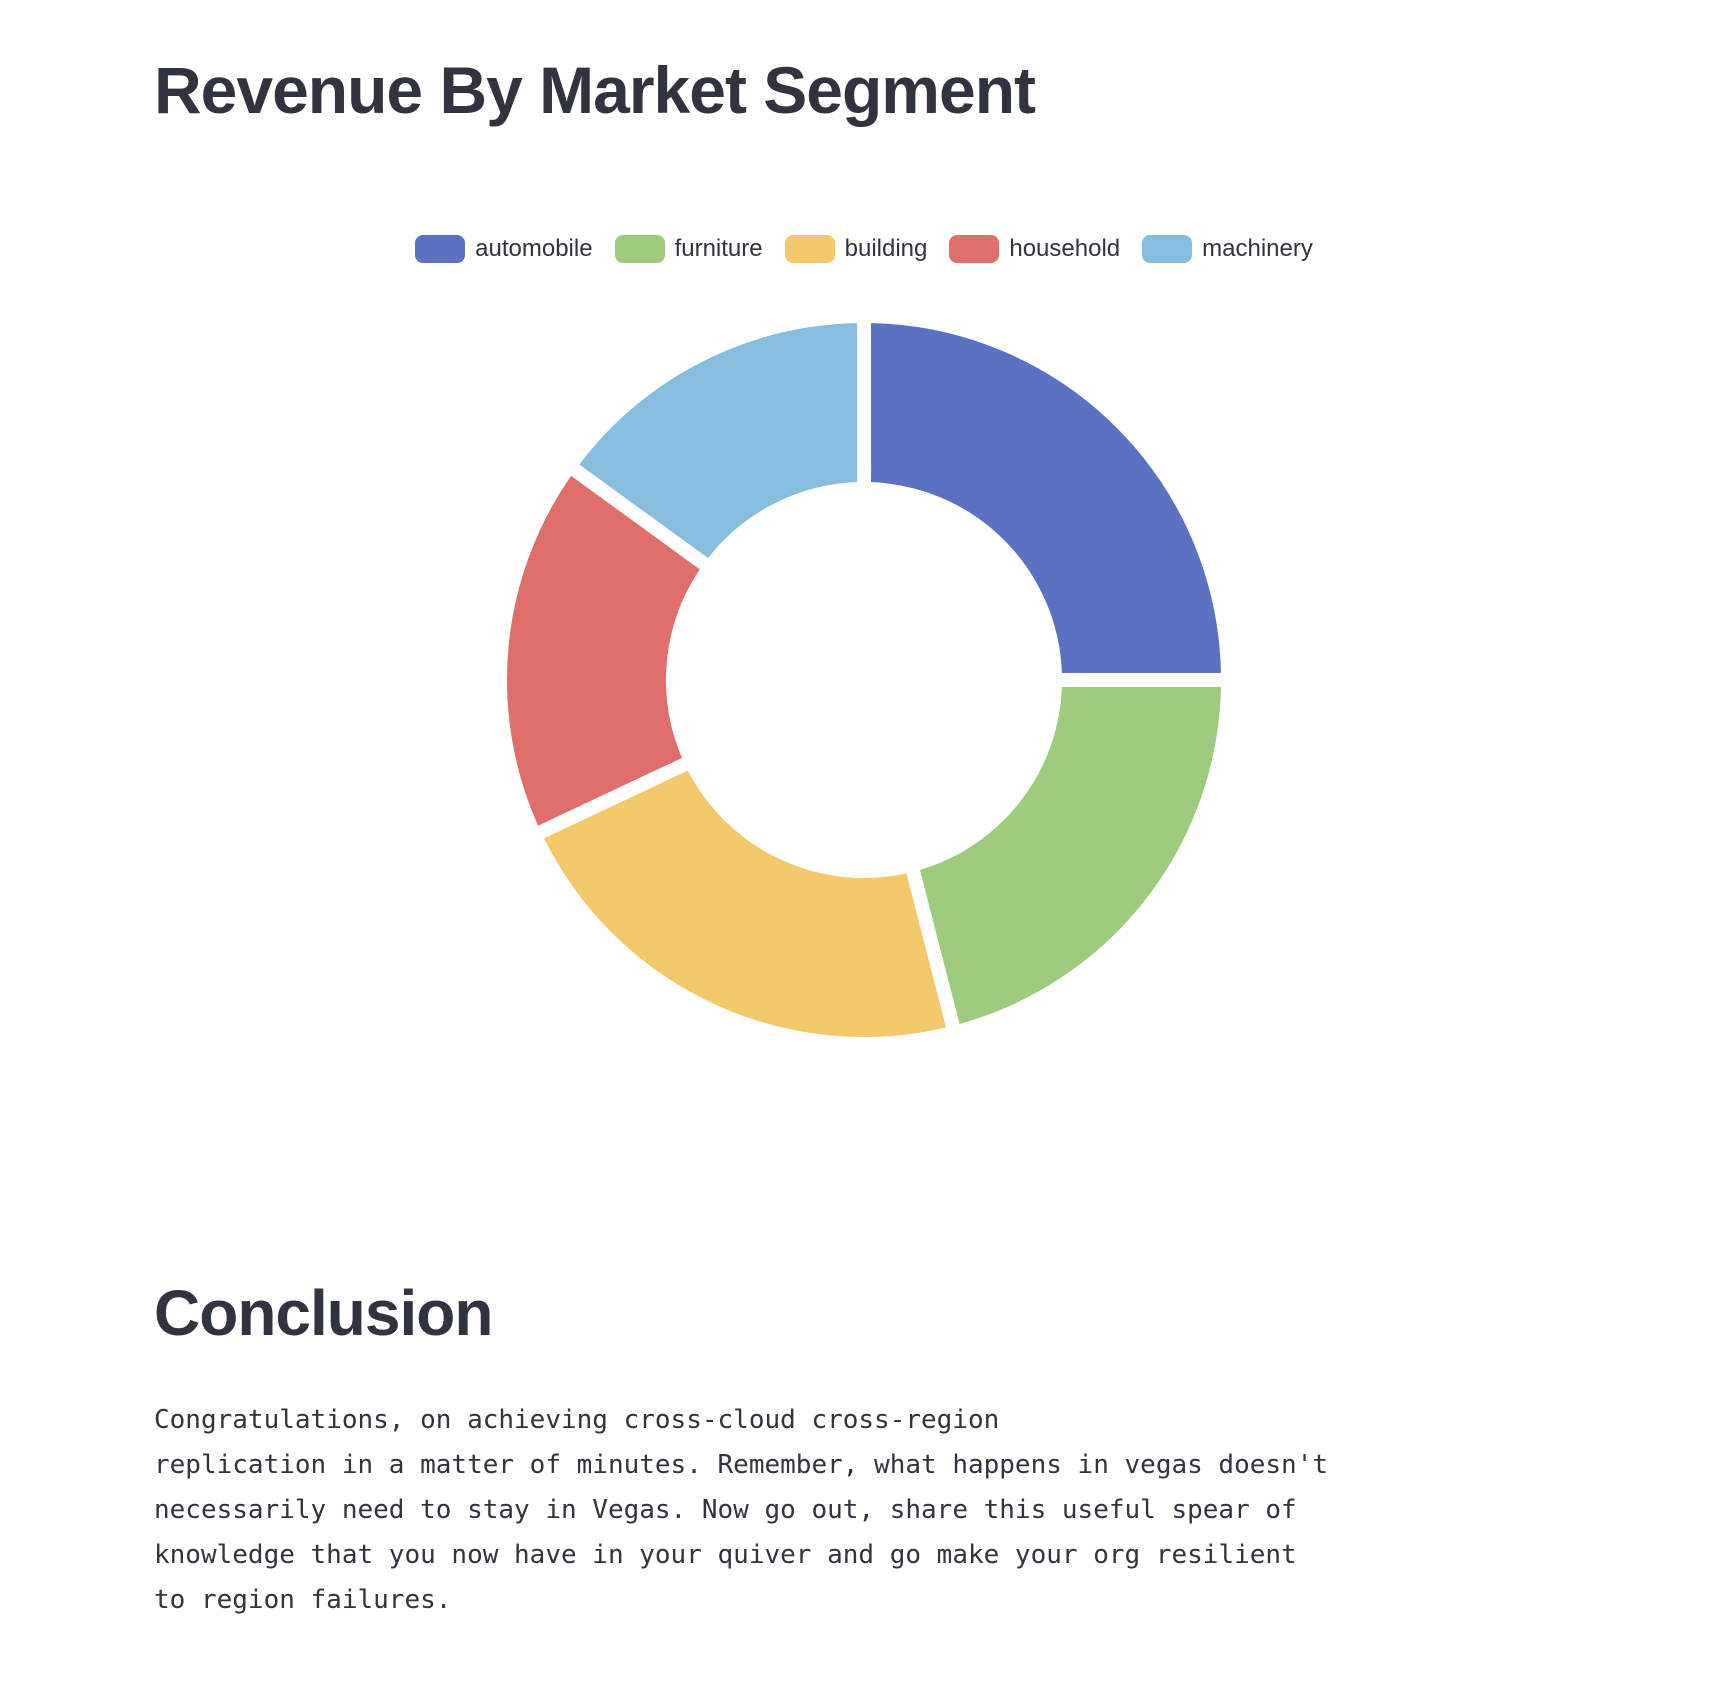 The width and height of the screenshot is (1710, 1700). What do you see at coordinates (1257, 248) in the screenshot?
I see `legend-label: machinery` at bounding box center [1257, 248].